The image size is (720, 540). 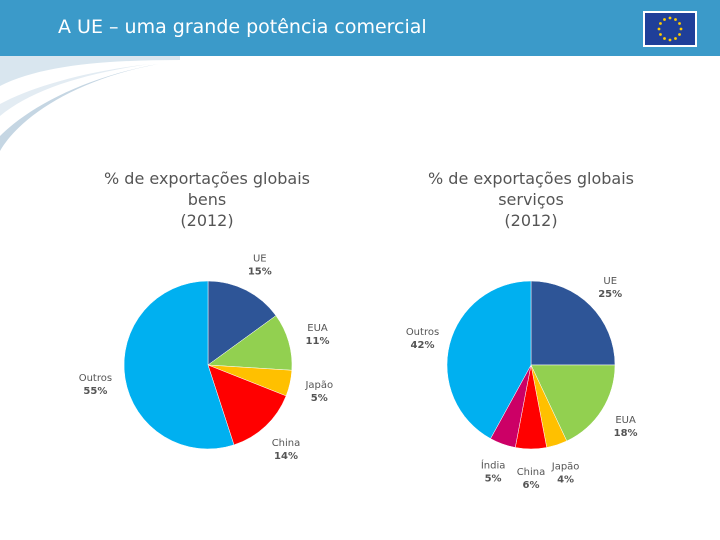 I want to click on eu-flag-icon, so click(x=670, y=29).